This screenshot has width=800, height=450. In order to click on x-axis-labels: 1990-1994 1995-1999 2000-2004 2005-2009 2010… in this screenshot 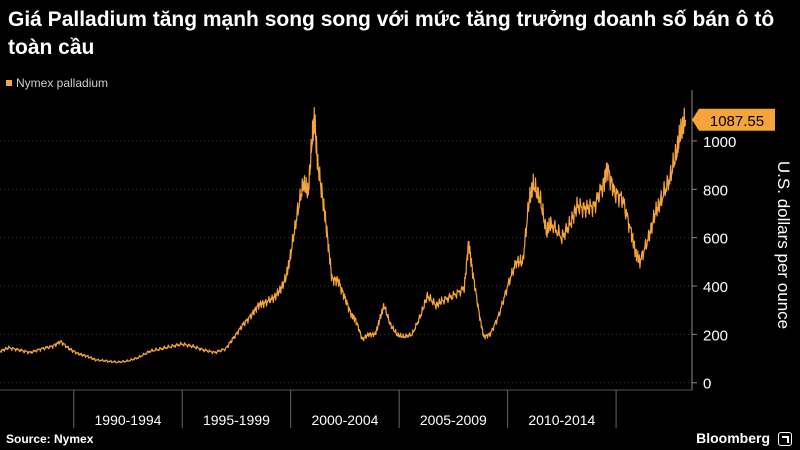, I will do `click(345, 420)`.